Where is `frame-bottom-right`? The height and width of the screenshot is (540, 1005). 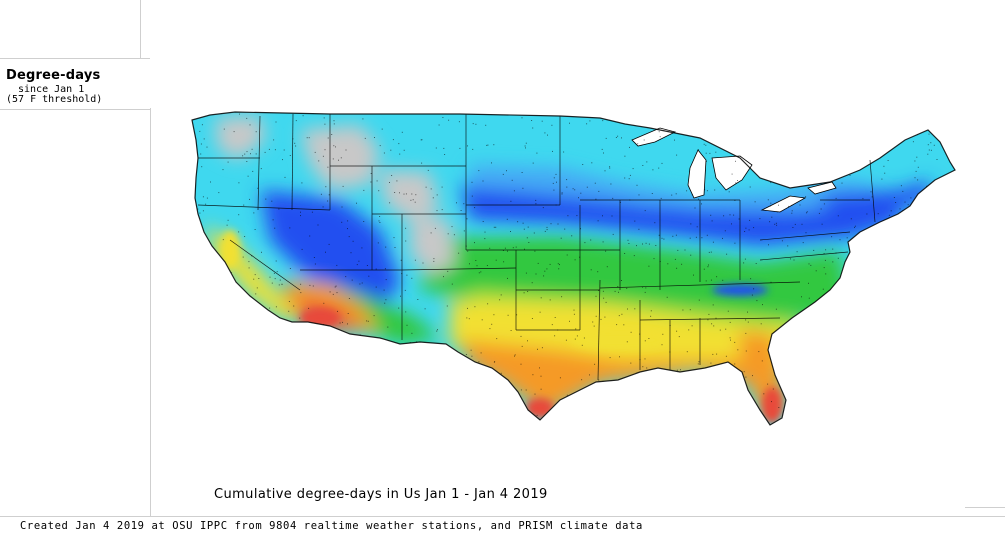
frame-bottom-right is located at coordinates (985, 507).